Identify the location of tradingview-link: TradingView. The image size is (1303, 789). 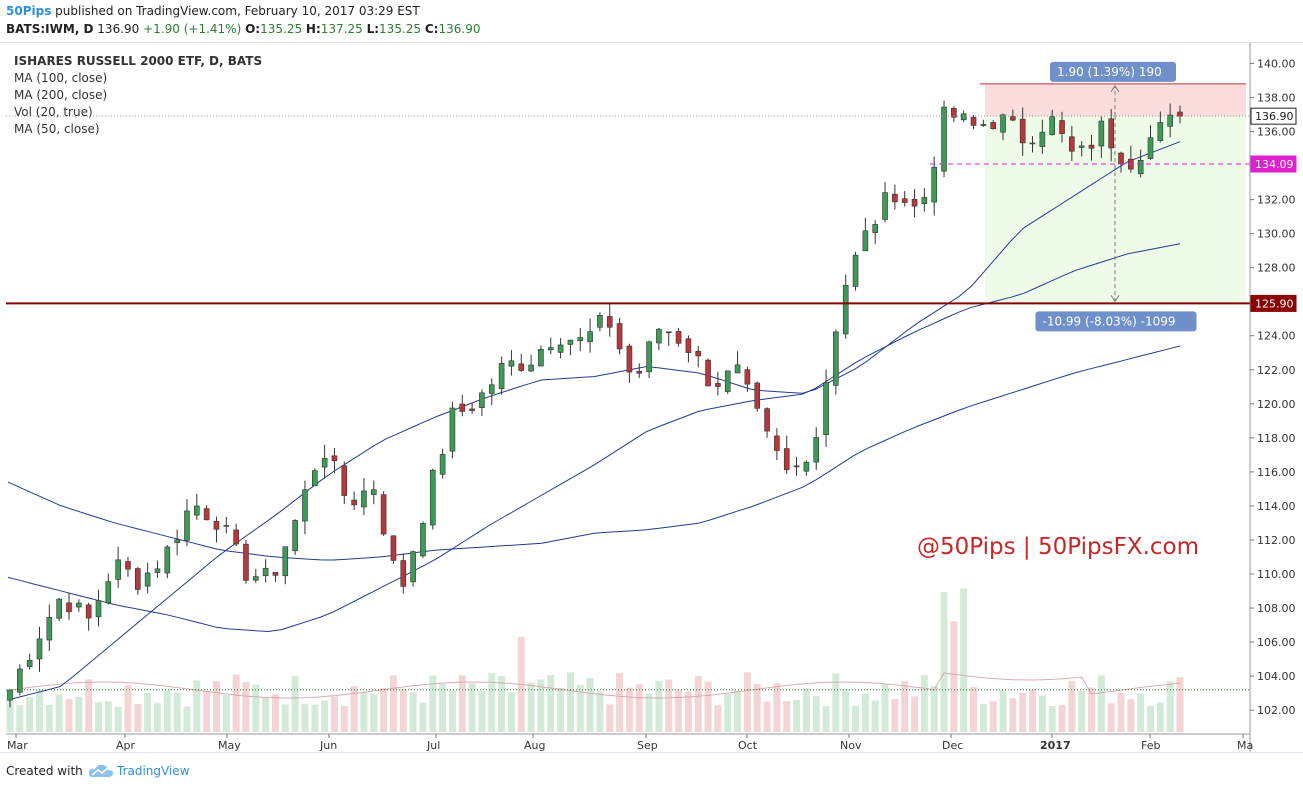
(153, 771).